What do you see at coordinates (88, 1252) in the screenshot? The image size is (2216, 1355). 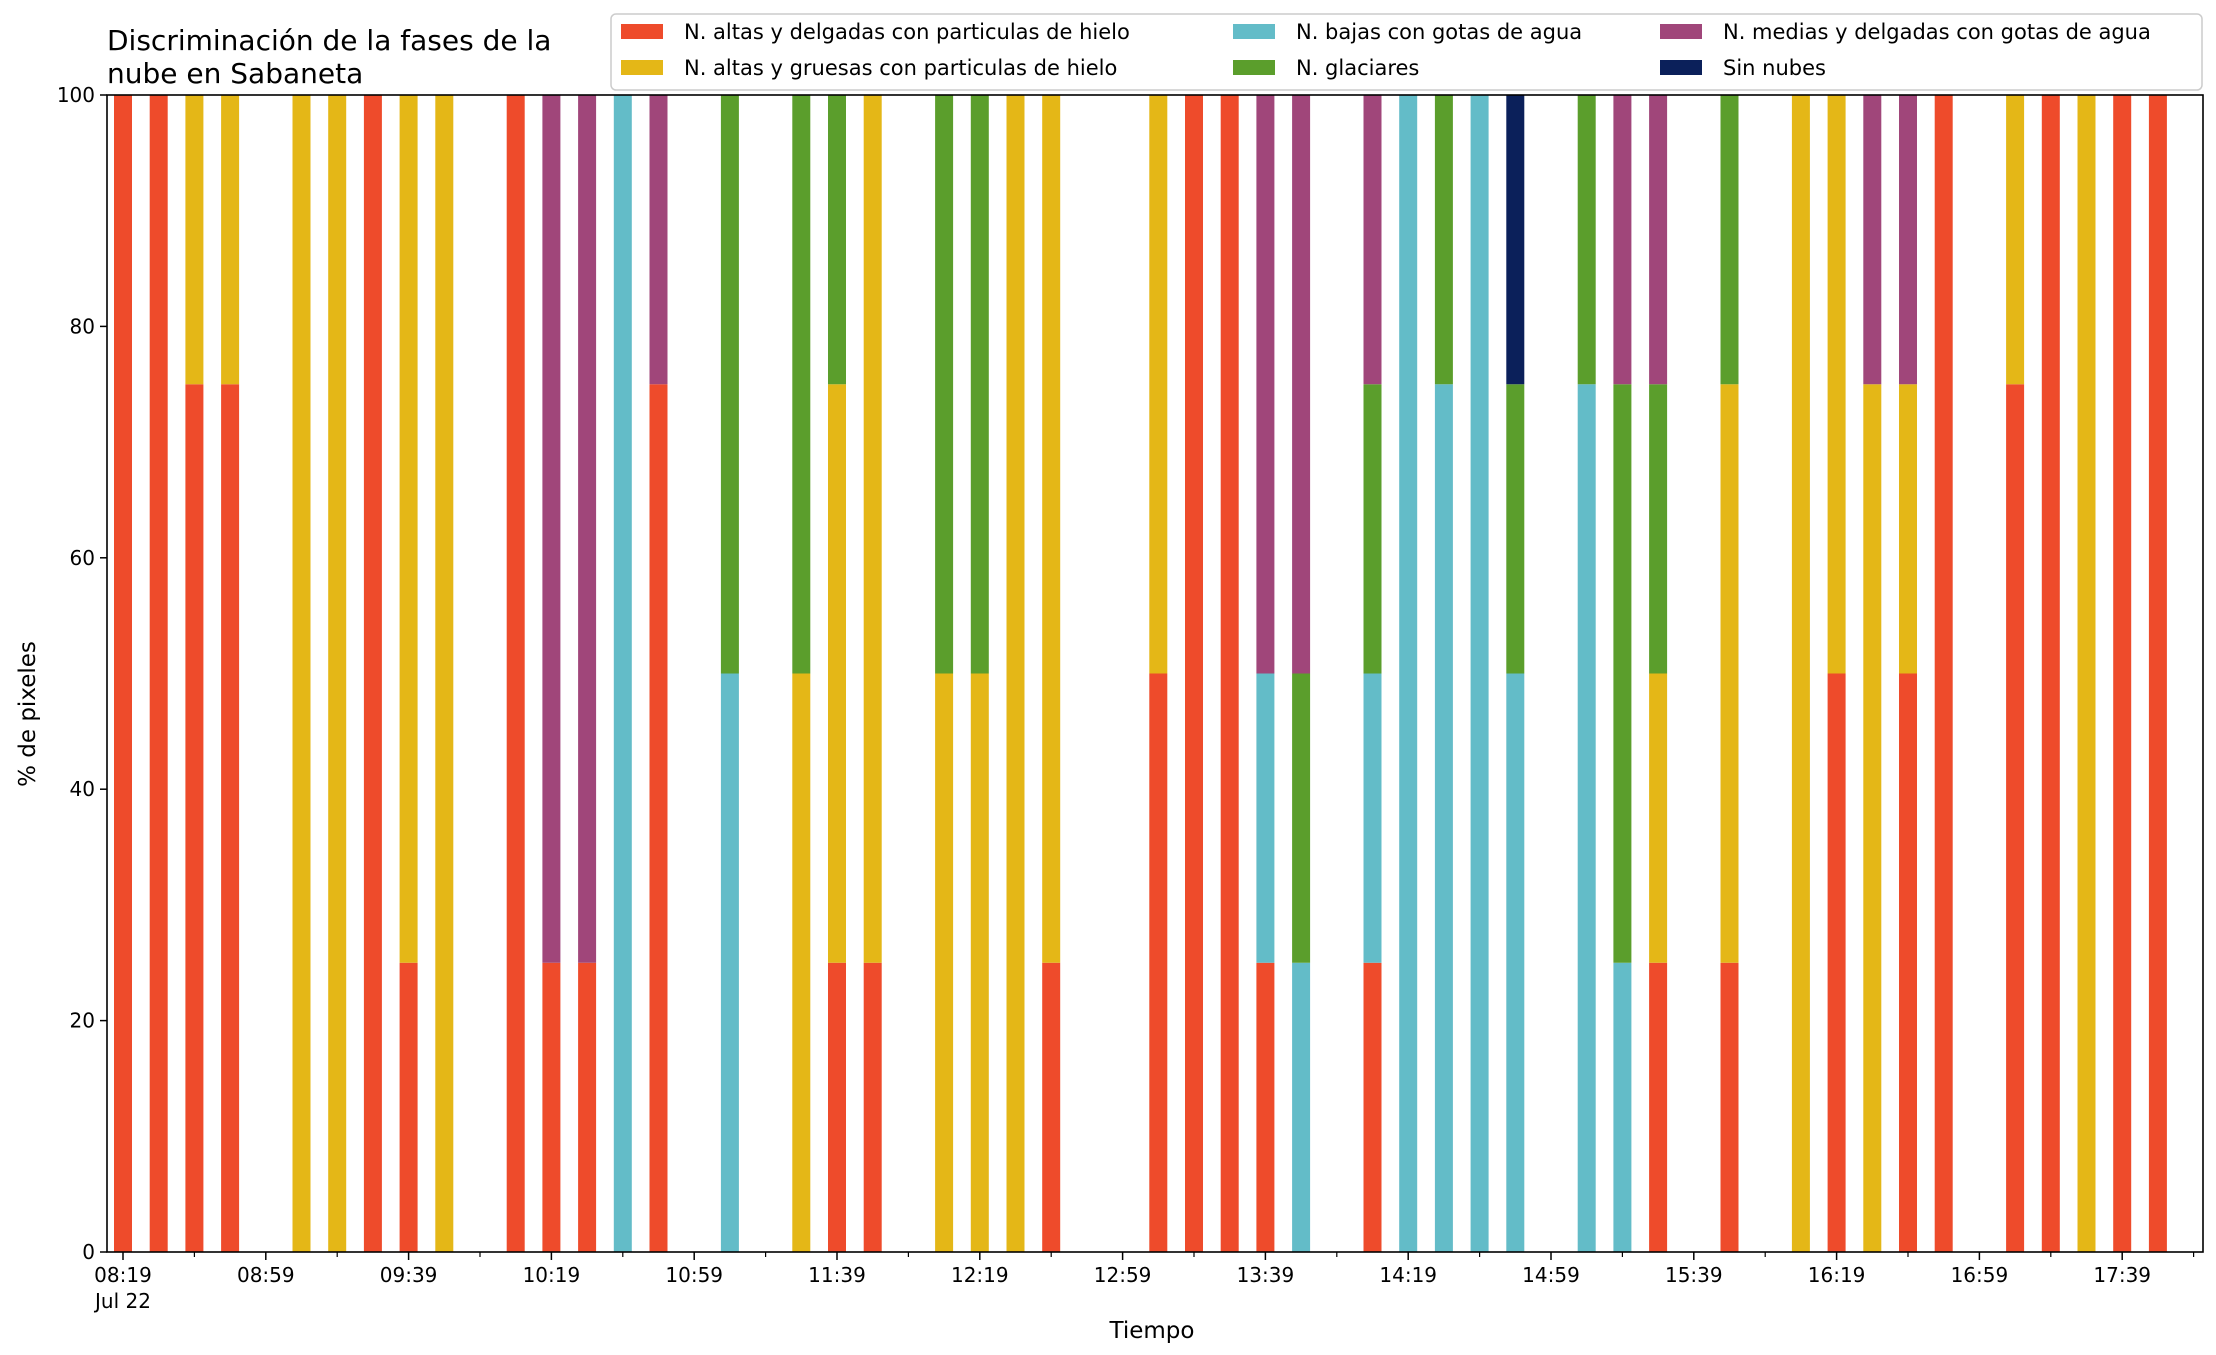 I see `y-tick-label-0: 0` at bounding box center [88, 1252].